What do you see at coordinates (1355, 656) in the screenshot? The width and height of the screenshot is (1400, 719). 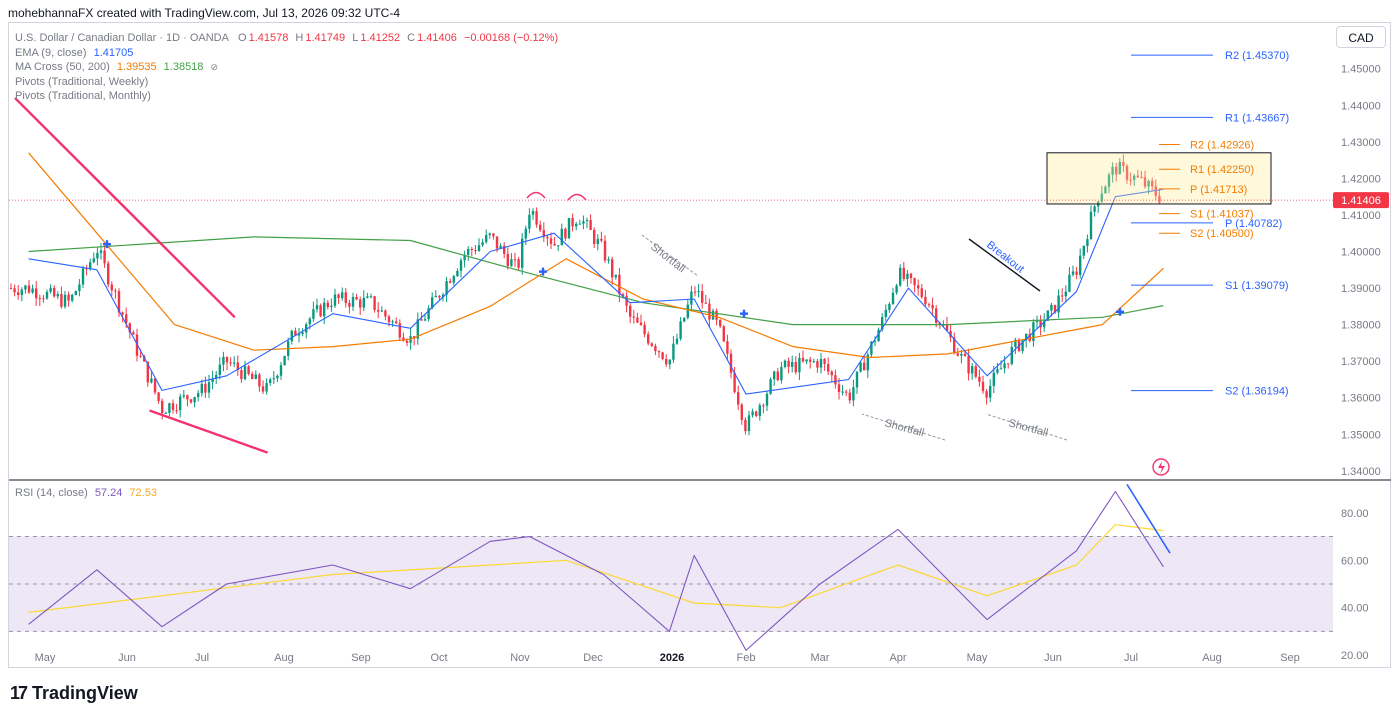 I see `rsi-axis-tick: 20.00` at bounding box center [1355, 656].